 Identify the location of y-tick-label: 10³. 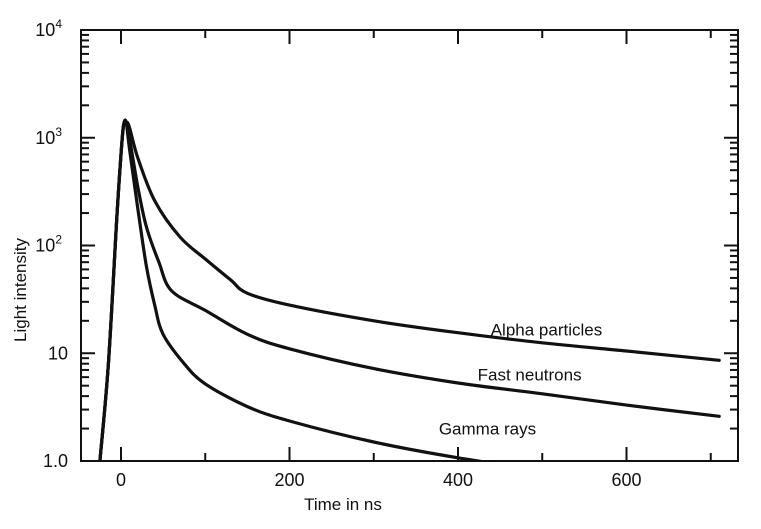
(48, 136).